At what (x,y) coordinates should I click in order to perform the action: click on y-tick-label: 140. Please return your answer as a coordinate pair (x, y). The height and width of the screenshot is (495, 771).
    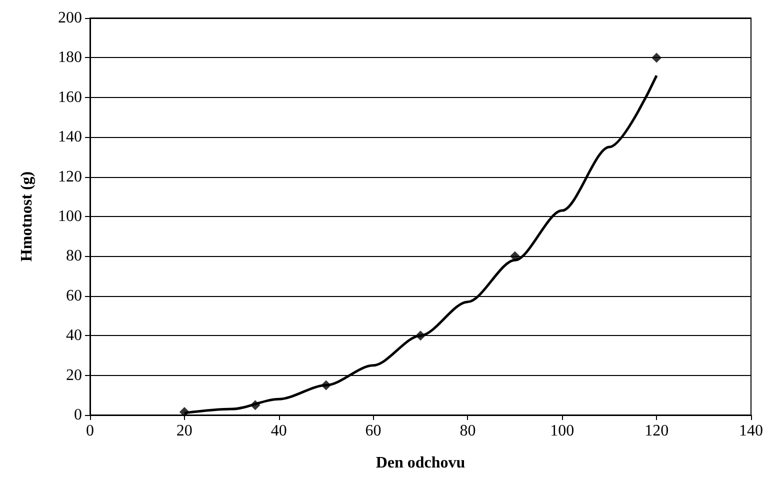
    Looking at the image, I should click on (70, 137).